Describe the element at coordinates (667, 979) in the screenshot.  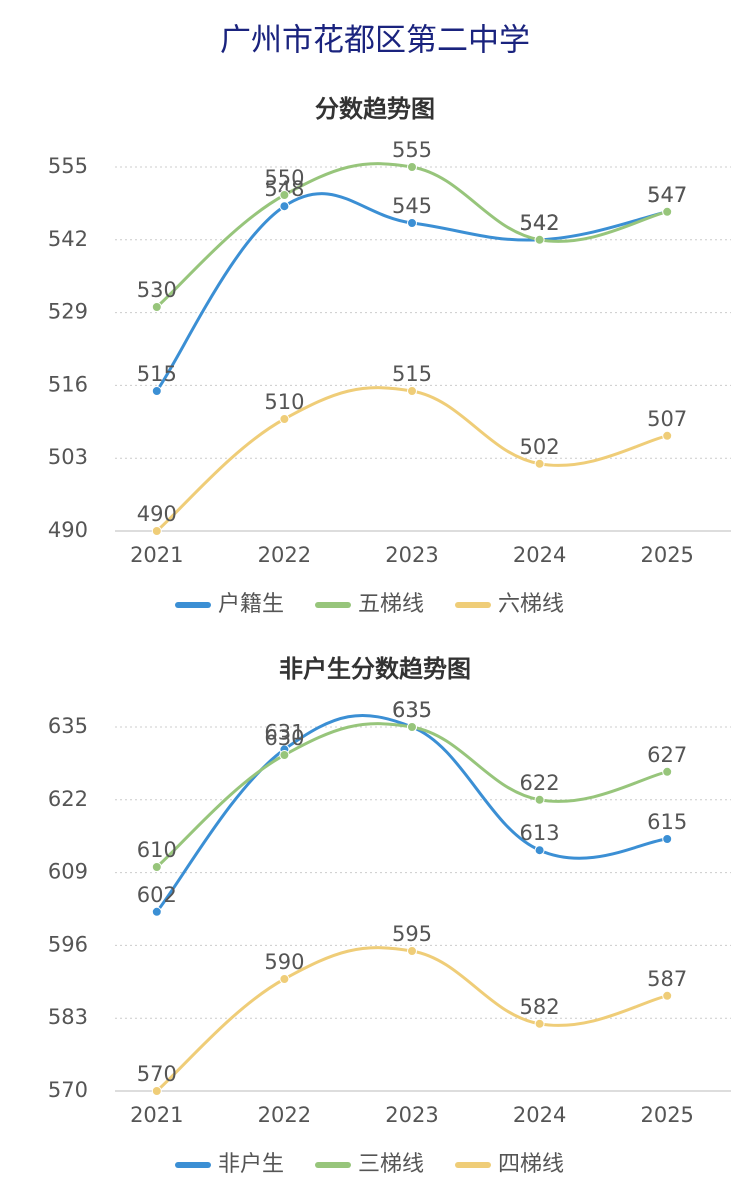
I see `value-label: 587` at that location.